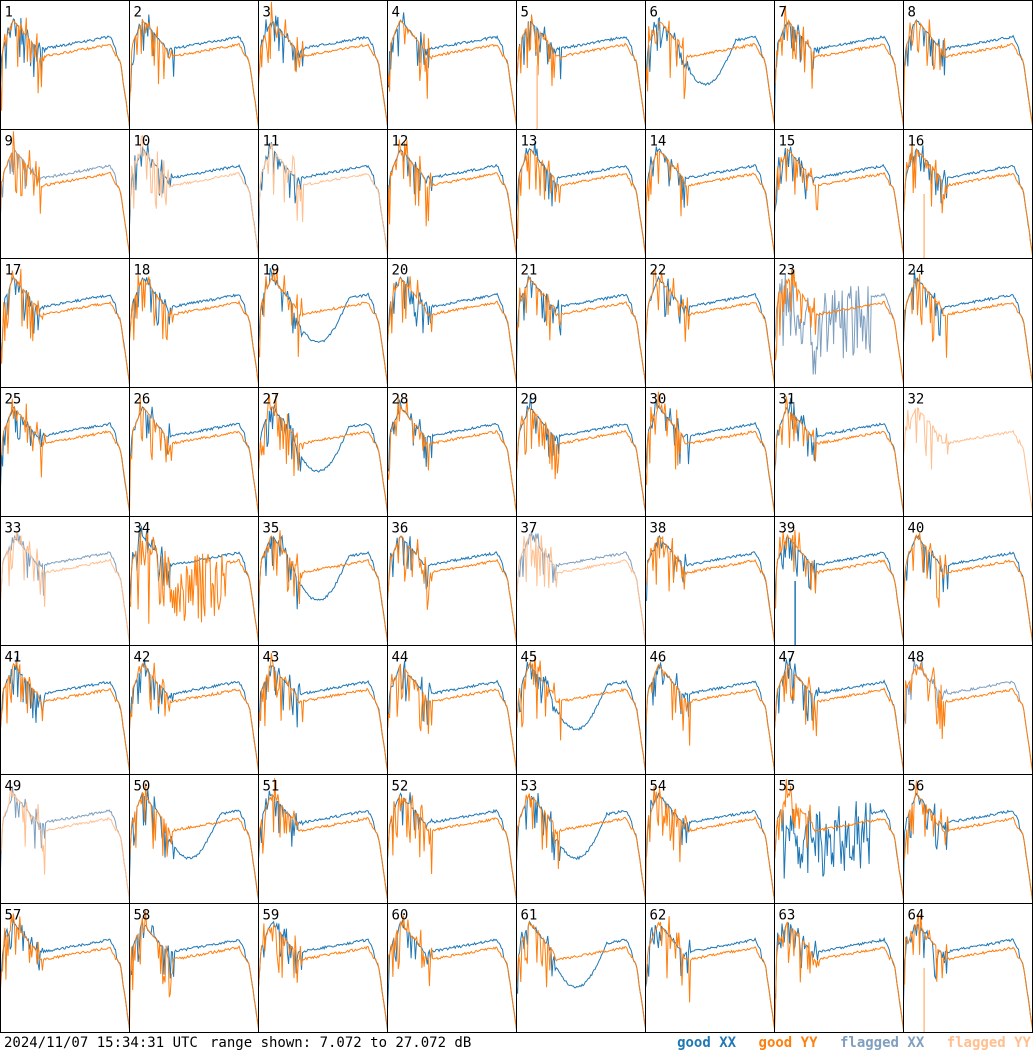 The height and width of the screenshot is (1053, 1033). Describe the element at coordinates (271, 787) in the screenshot. I see `panel-label-51: 51` at that location.